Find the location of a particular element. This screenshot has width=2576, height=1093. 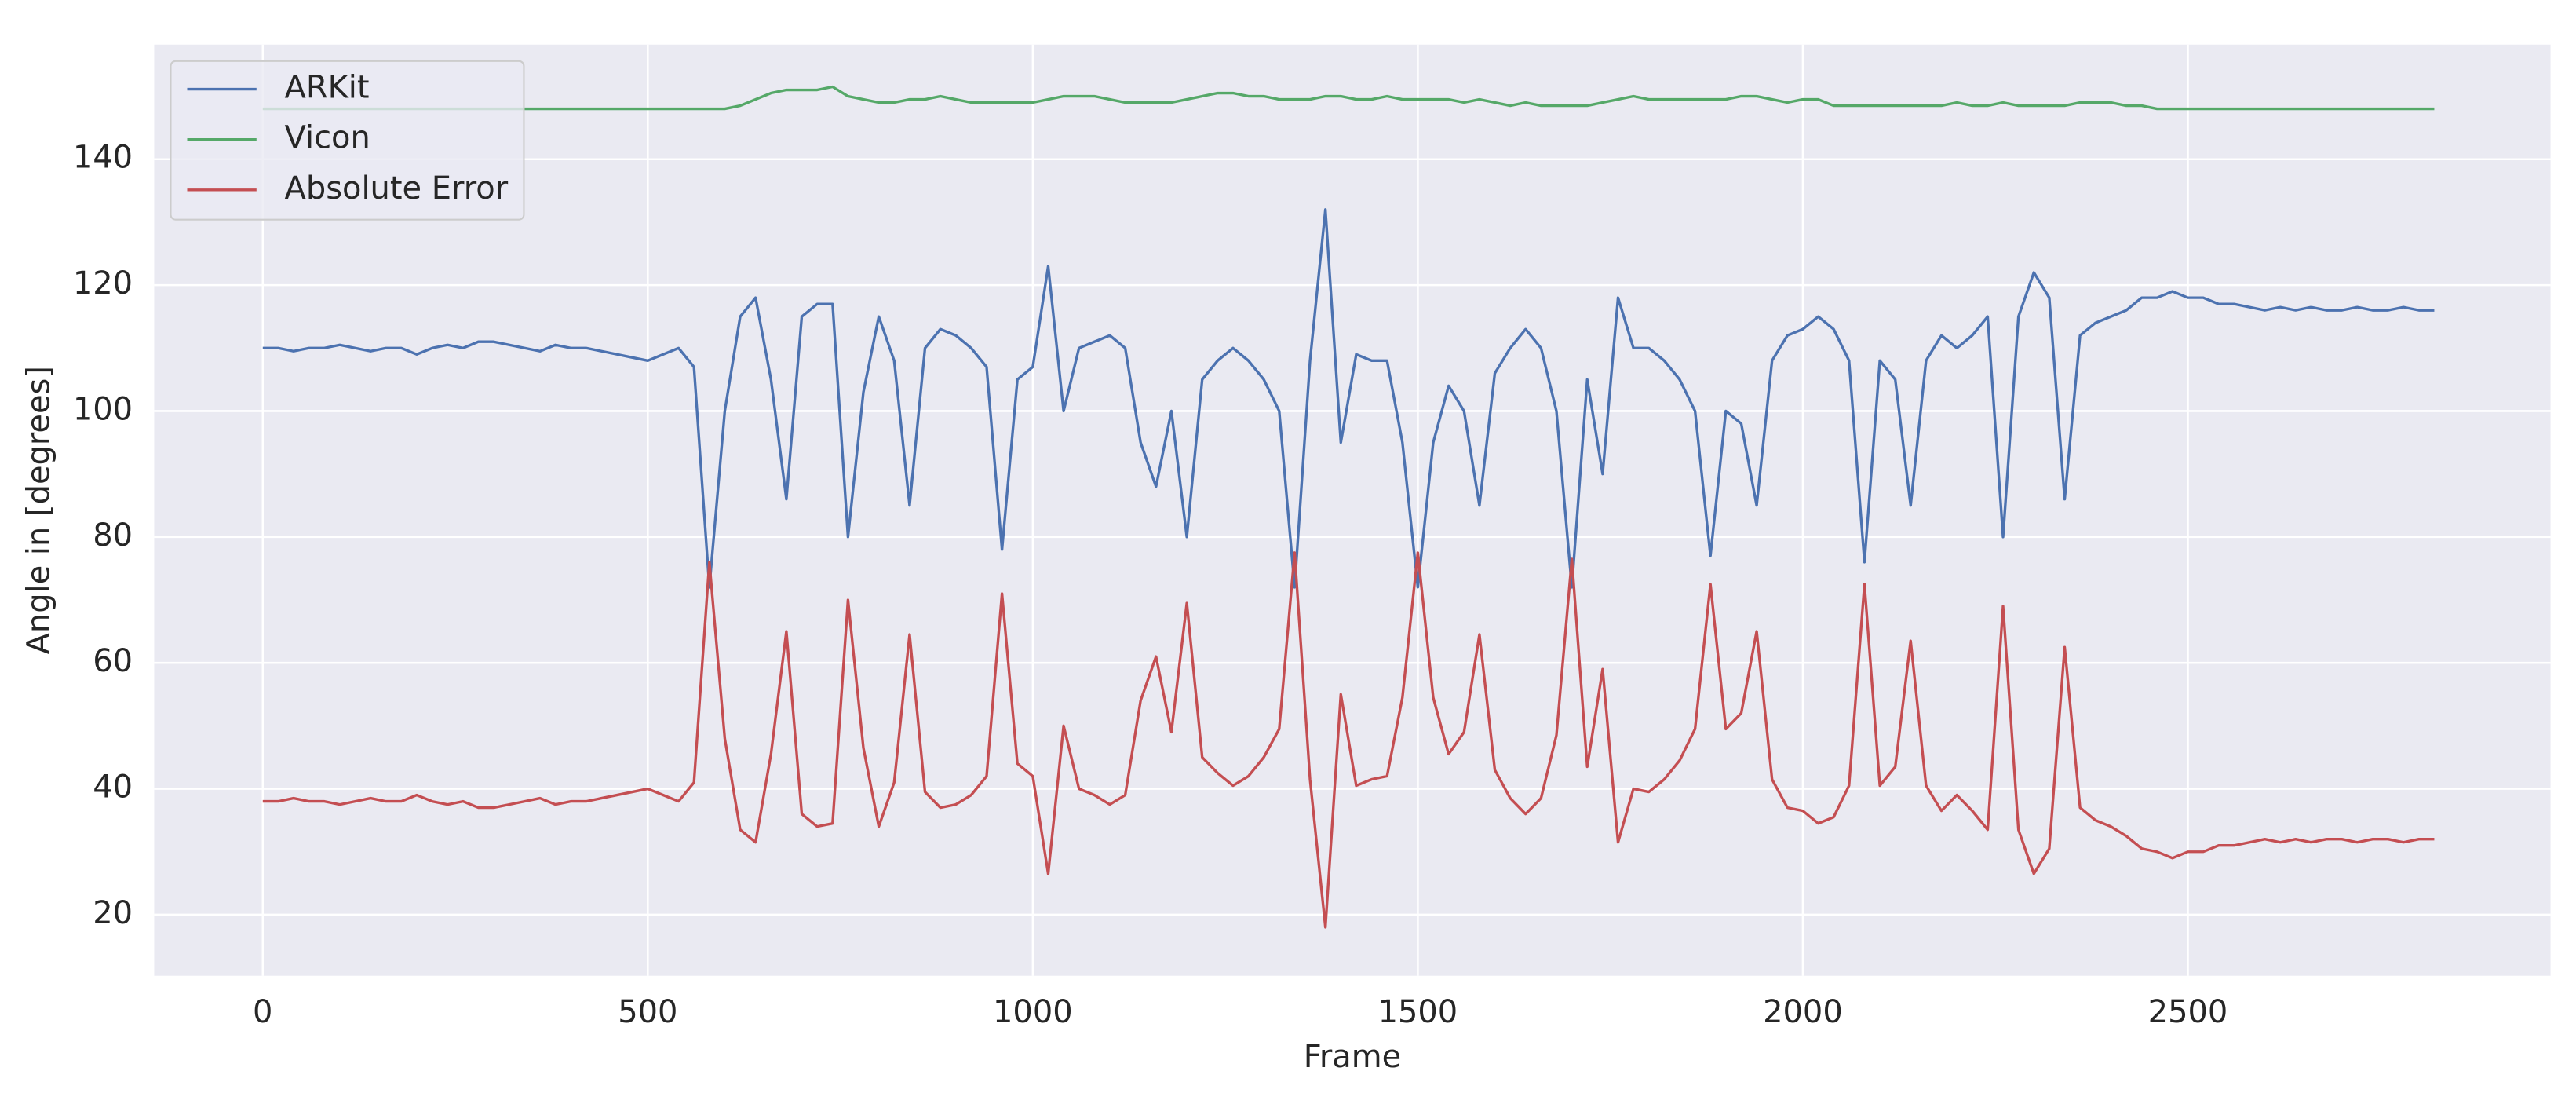

y-tick-label: 100 is located at coordinates (103, 409).